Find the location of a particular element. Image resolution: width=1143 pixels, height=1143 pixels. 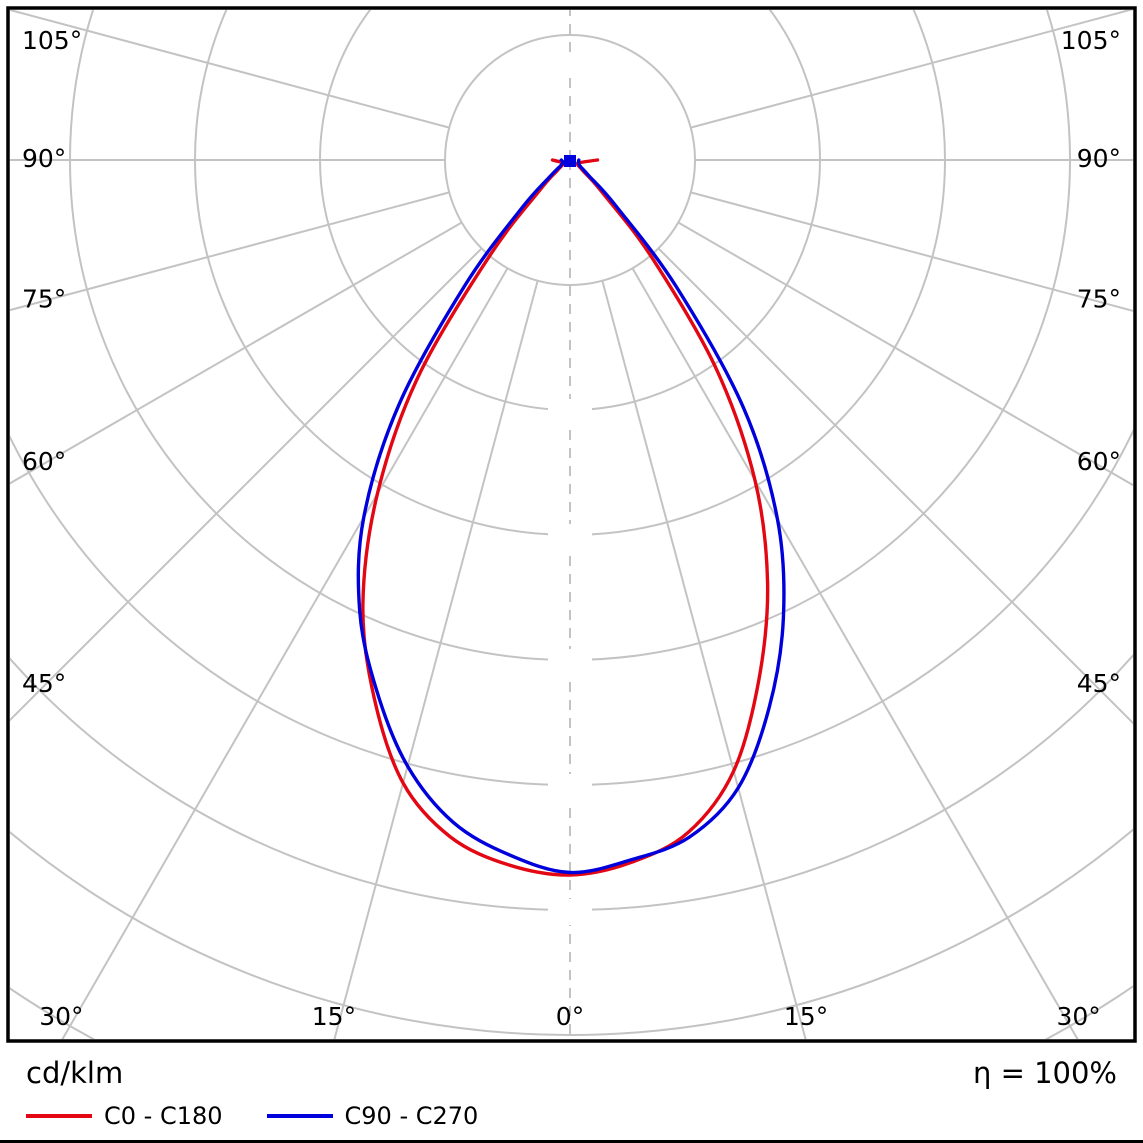

legend-label-c90-c270: C90 - C270 is located at coordinates (411, 1116).